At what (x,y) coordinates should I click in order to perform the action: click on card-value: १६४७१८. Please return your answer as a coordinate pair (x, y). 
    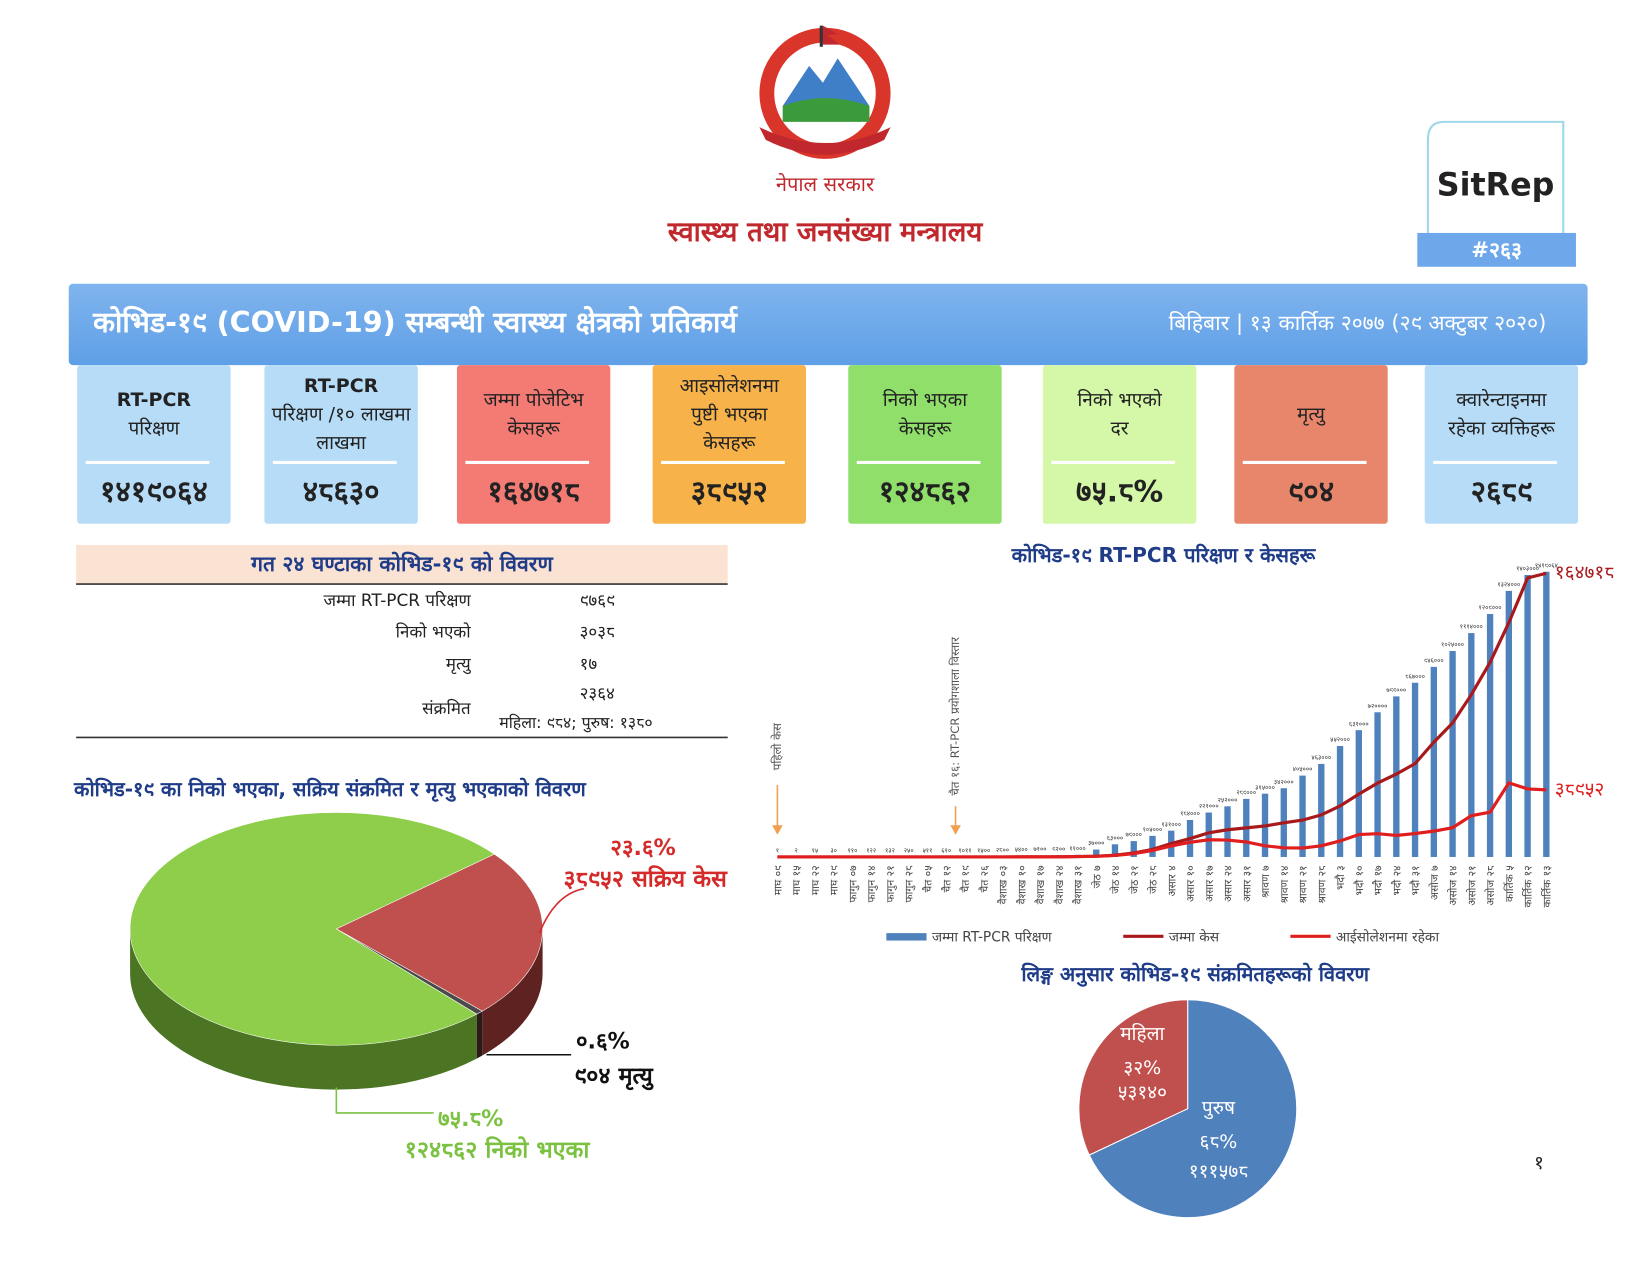
    Looking at the image, I should click on (533, 492).